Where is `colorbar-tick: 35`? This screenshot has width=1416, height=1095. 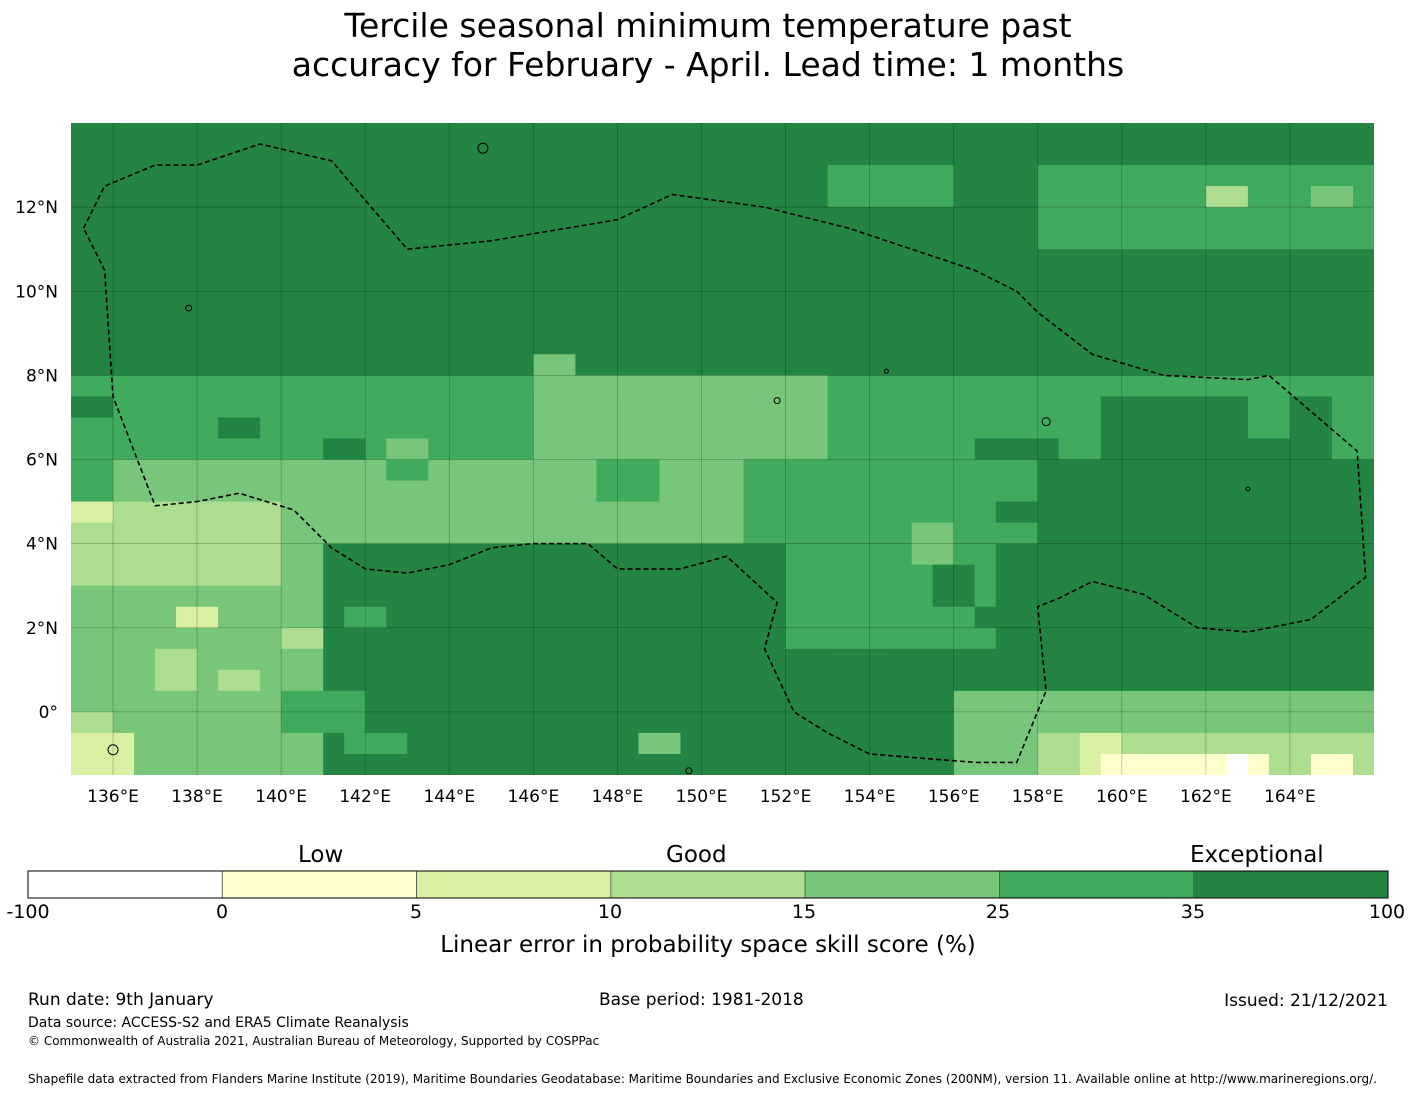 colorbar-tick: 35 is located at coordinates (1193, 912).